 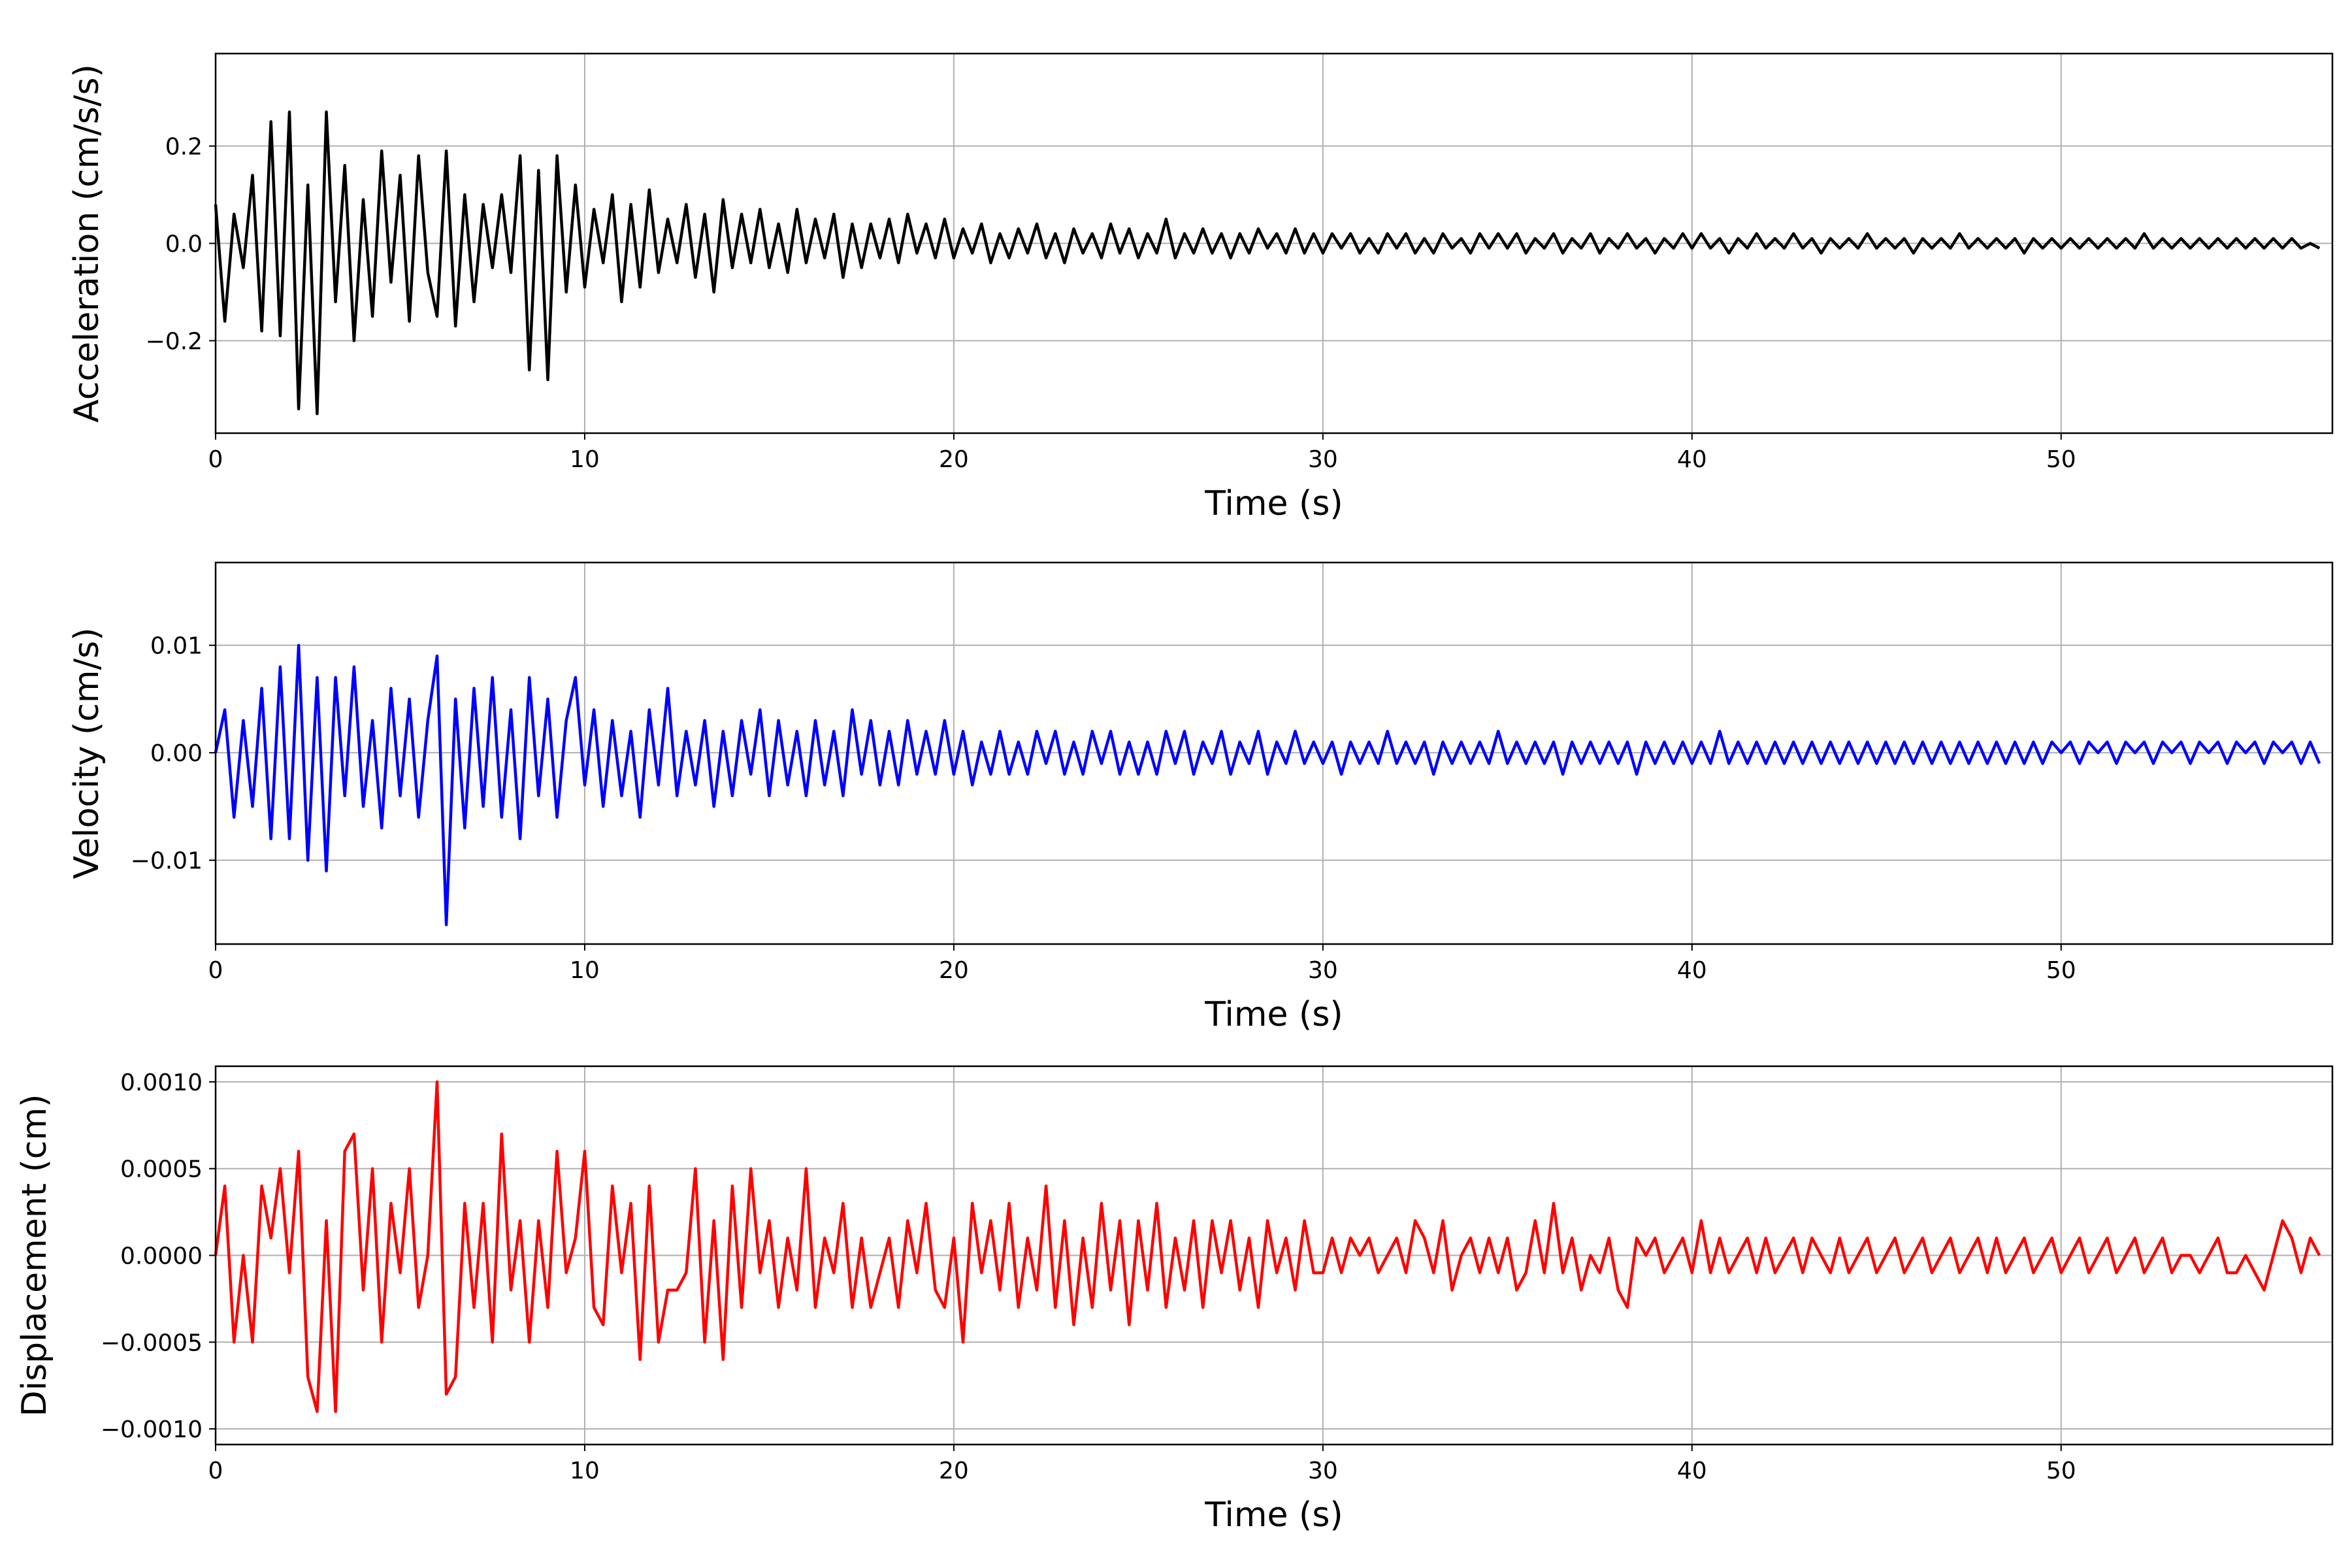 What do you see at coordinates (184, 147) in the screenshot?
I see `y-tick-label: 0.2` at bounding box center [184, 147].